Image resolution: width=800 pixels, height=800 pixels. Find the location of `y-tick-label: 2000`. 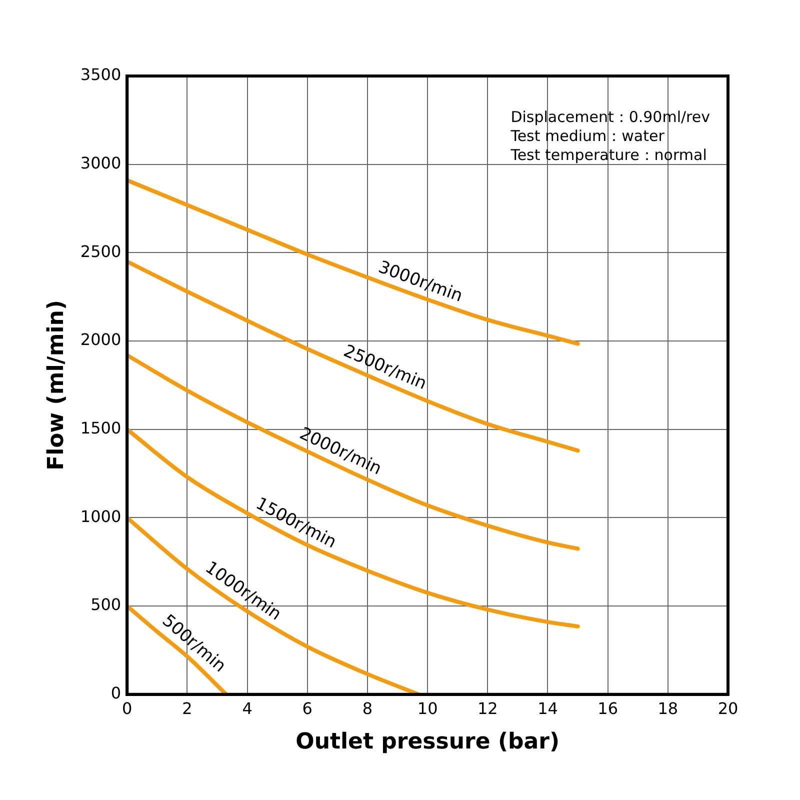

y-tick-label: 2000 is located at coordinates (101, 340).